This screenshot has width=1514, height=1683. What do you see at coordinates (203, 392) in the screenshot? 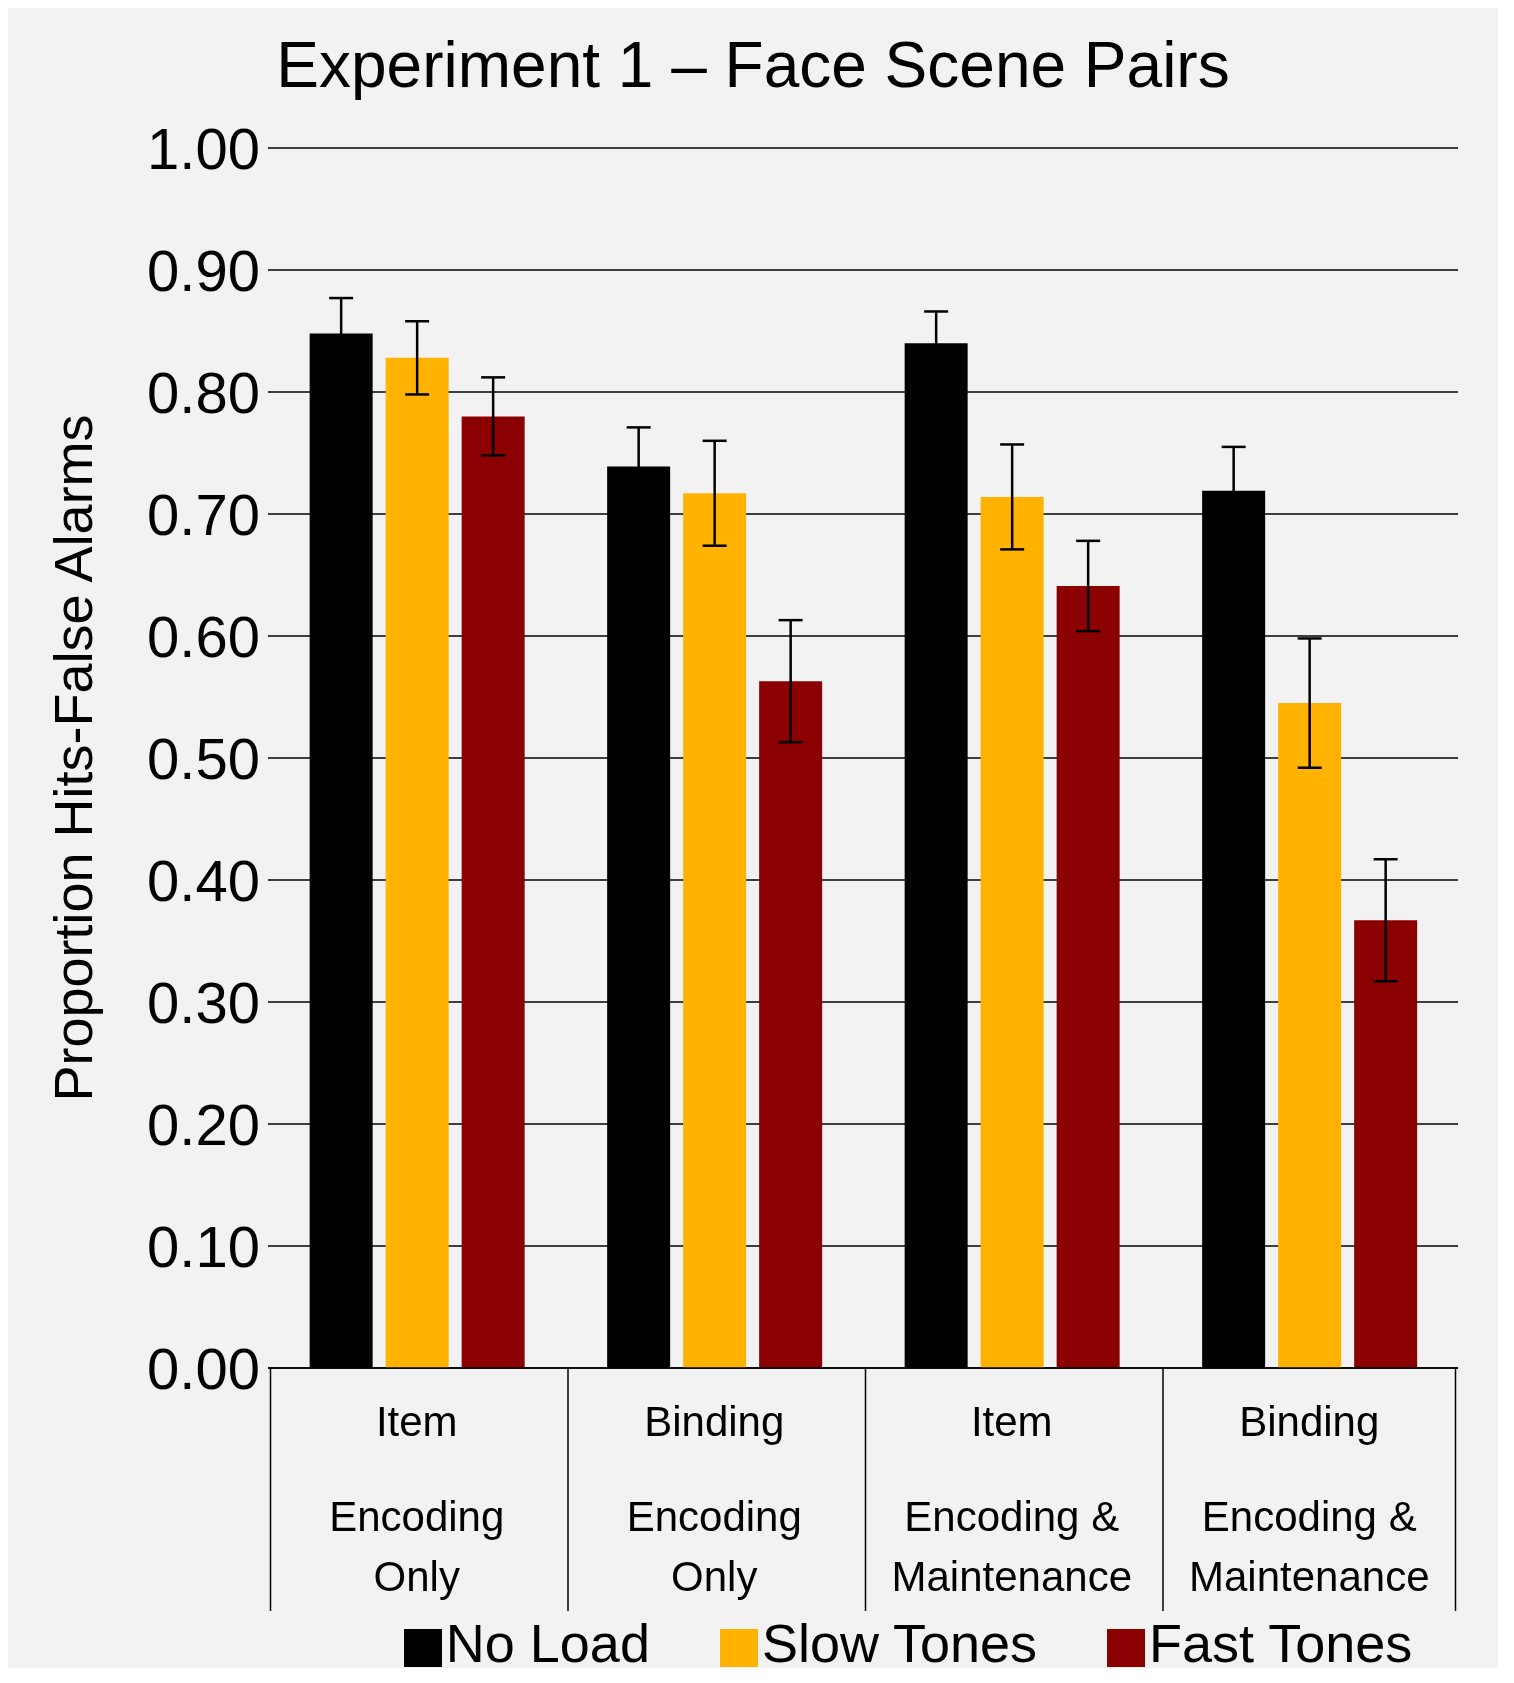
I see `y-tick-label: 0.80` at bounding box center [203, 392].